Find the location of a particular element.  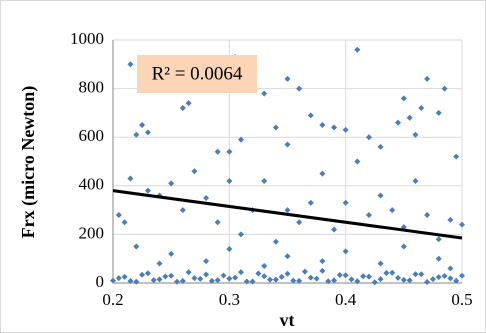

trendline is located at coordinates (287, 214).